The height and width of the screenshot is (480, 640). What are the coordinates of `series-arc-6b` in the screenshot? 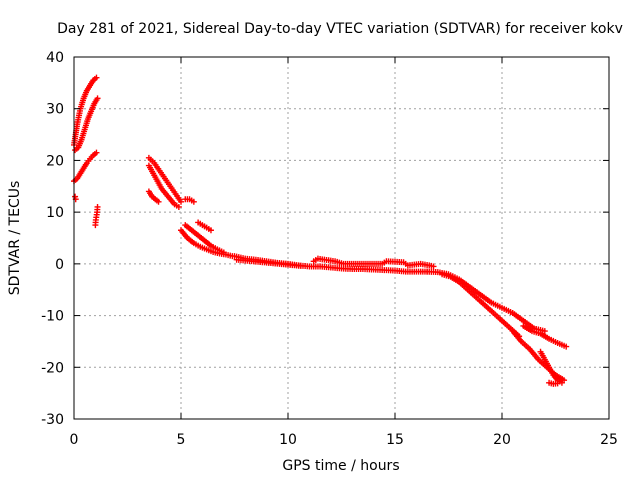 It's located at (551, 367).